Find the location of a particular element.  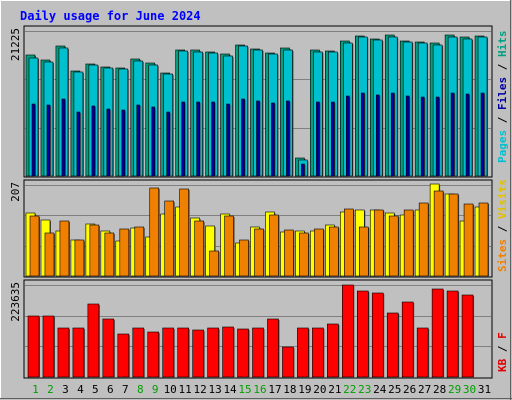

chart-title: Daily usage for June 2024 is located at coordinates (110, 16).